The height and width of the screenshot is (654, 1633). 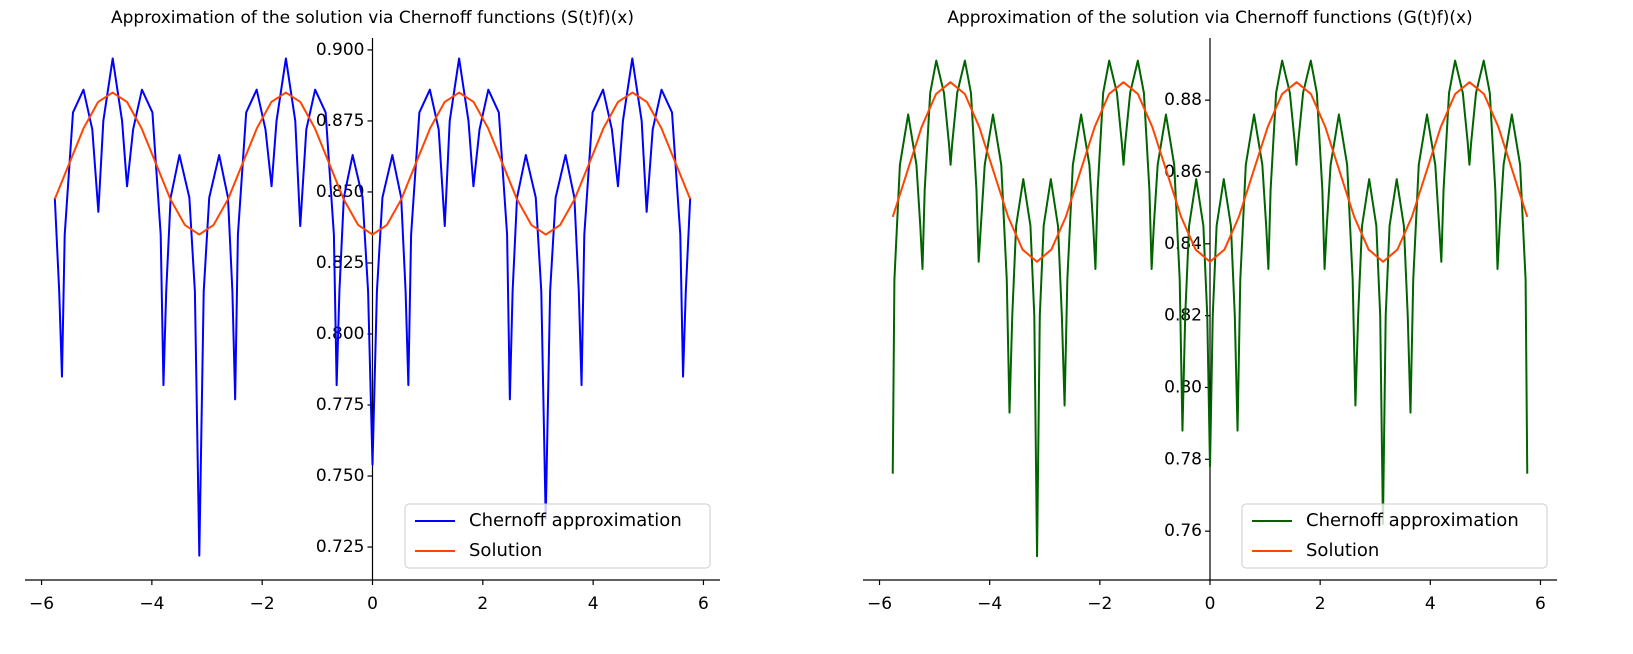 I want to click on y-tick-label: 0.76, so click(x=1183, y=531).